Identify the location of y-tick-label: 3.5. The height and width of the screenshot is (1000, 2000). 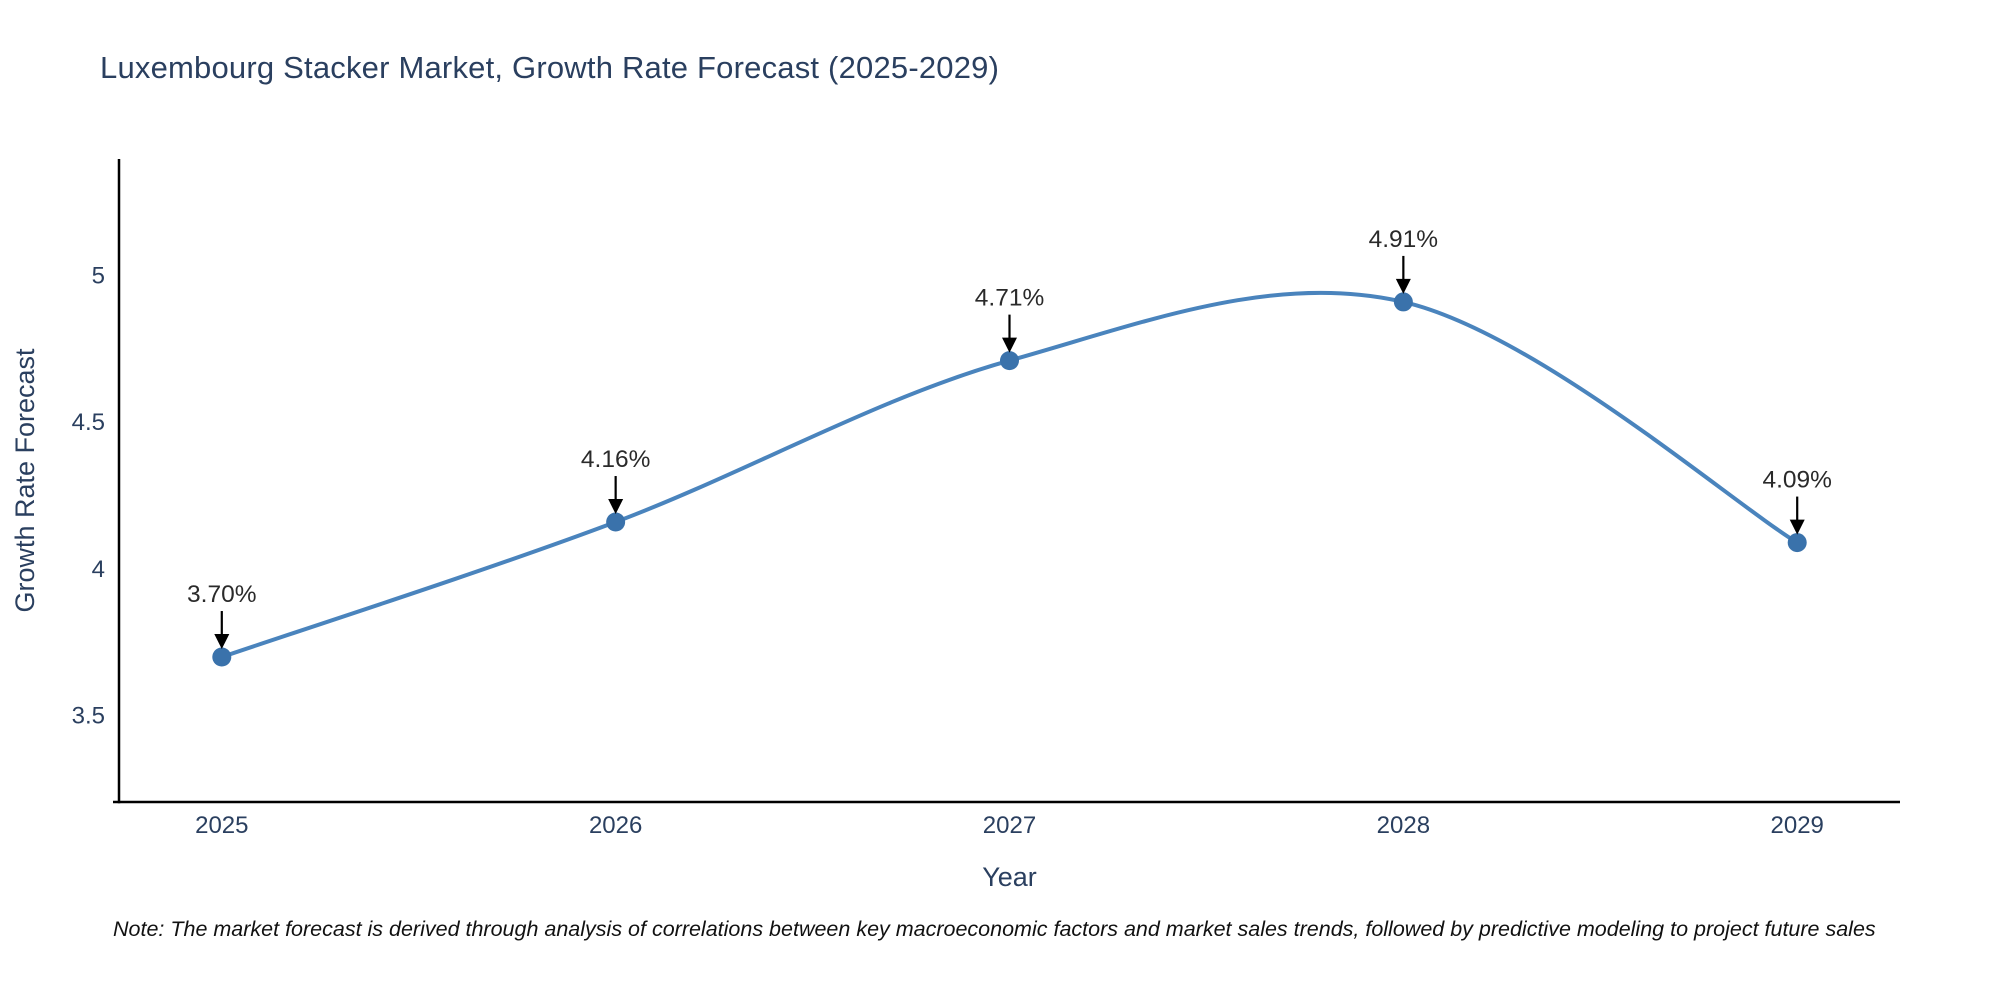
(88, 716).